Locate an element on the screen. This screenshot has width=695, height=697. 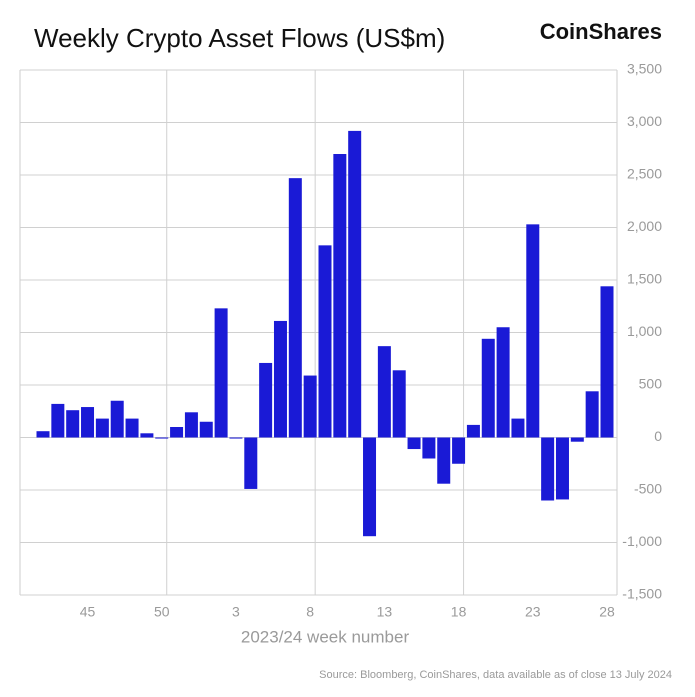
y-tick-label: 1,500 is located at coordinates (644, 279).